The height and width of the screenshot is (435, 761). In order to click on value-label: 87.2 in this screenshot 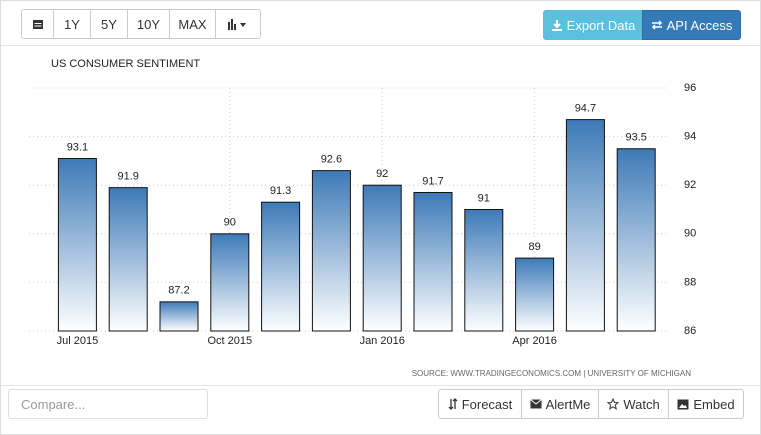, I will do `click(178, 291)`.